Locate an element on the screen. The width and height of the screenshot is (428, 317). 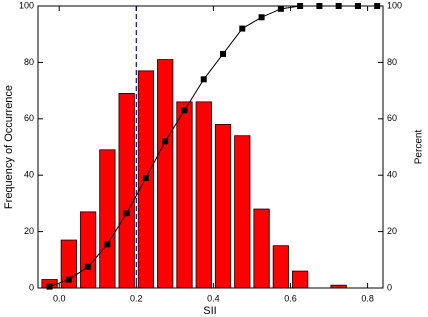
y2-tick-label: 100 is located at coordinates (394, 5).